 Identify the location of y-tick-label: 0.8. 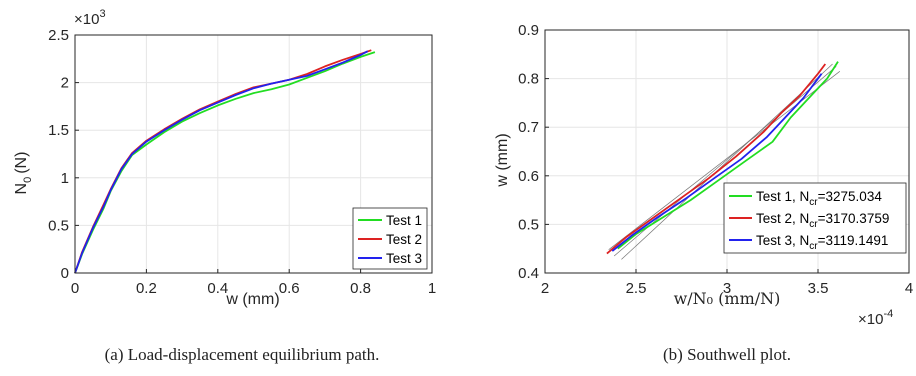
(528, 79).